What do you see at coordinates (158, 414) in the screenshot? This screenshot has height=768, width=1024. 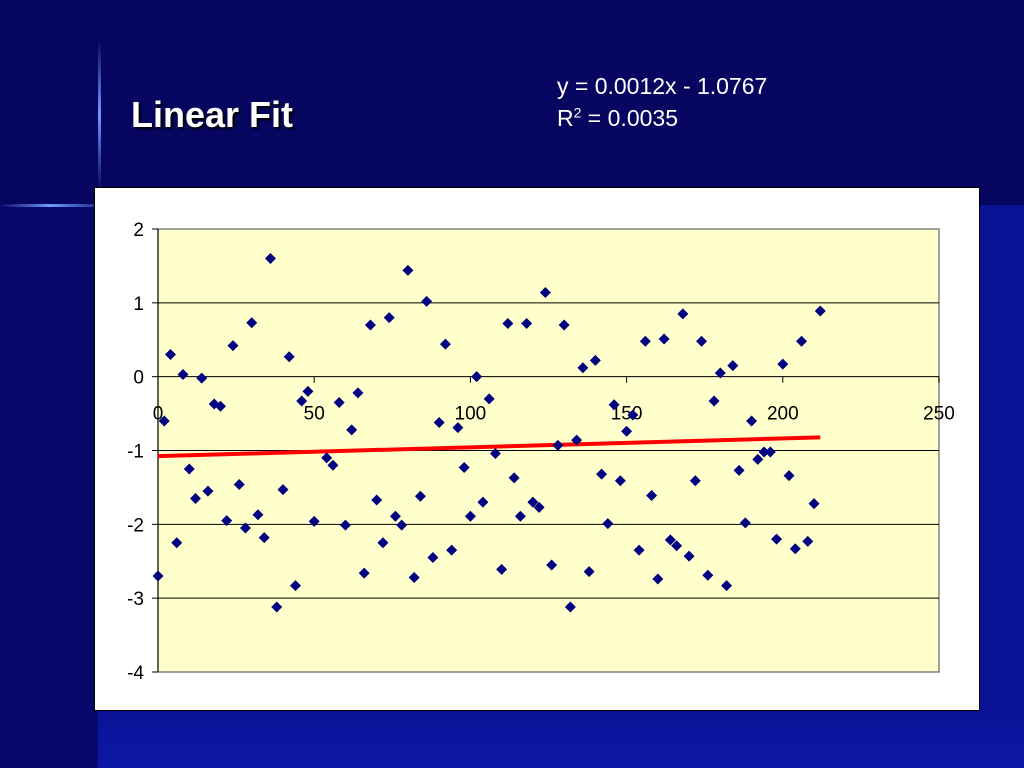 I see `x-tick-label: 0` at bounding box center [158, 414].